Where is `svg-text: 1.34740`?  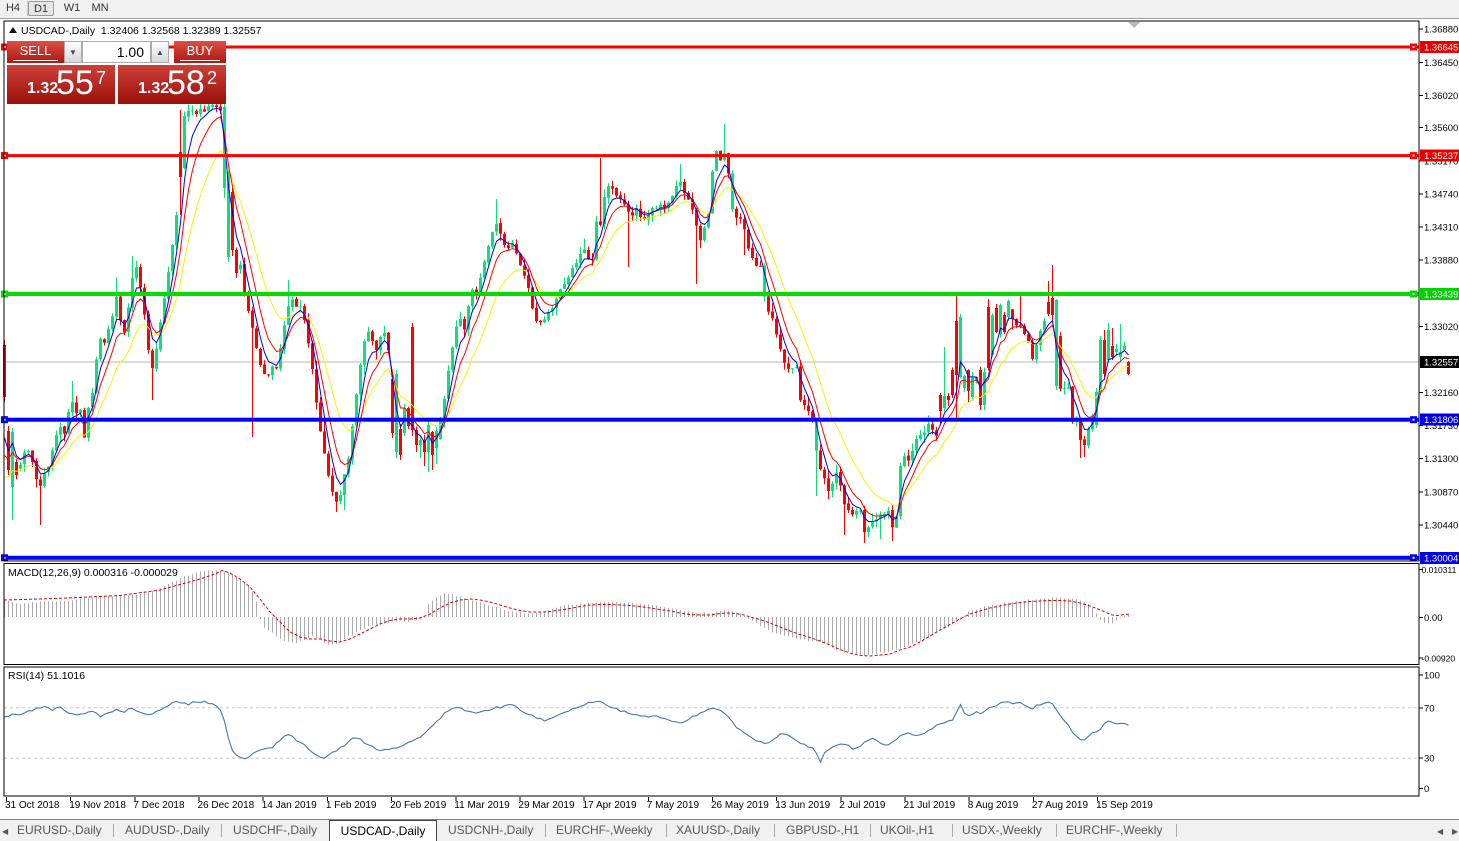 svg-text: 1.34740 is located at coordinates (1441, 194).